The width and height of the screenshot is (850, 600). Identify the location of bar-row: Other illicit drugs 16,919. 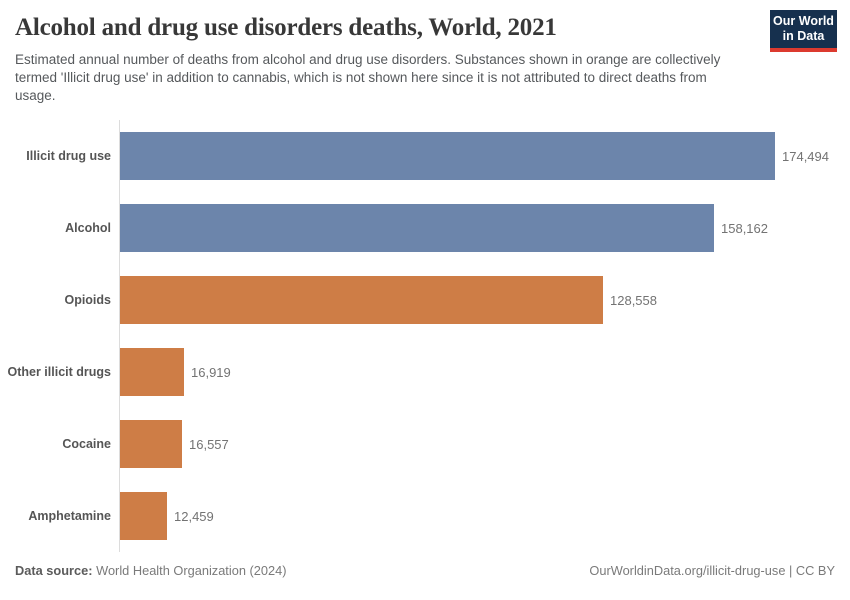
(425, 372).